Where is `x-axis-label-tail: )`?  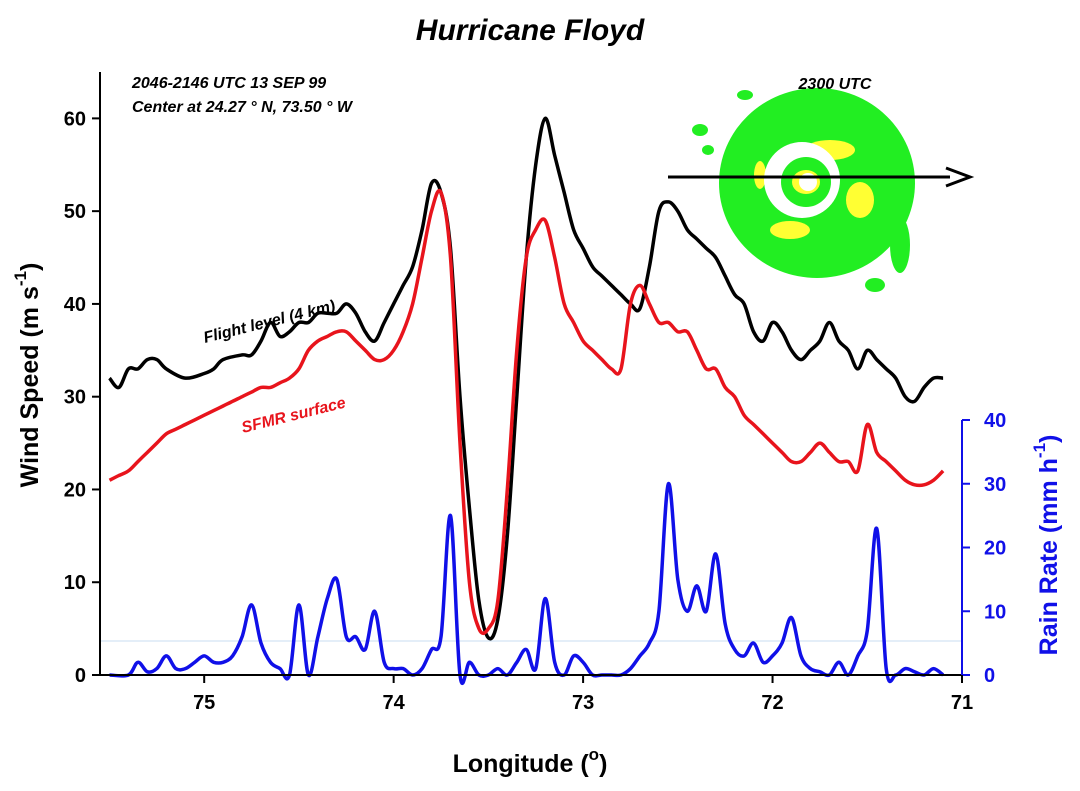 x-axis-label-tail: ) is located at coordinates (603, 764).